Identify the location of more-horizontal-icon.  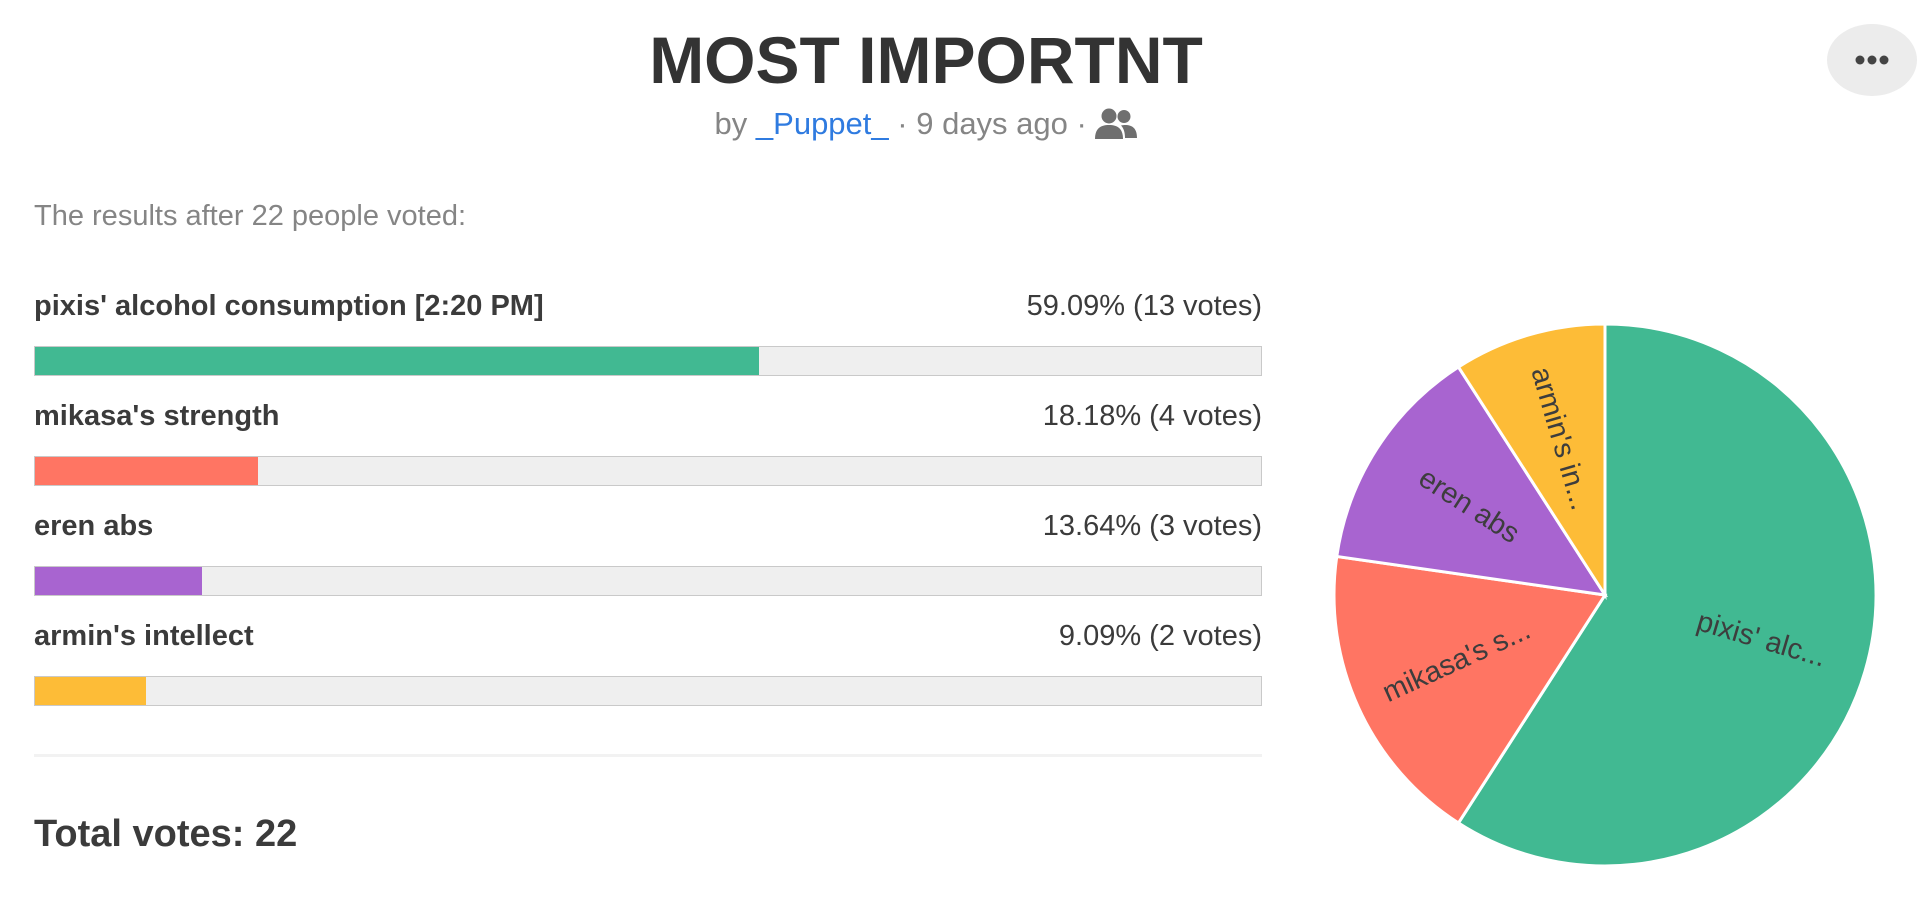
(1872, 60).